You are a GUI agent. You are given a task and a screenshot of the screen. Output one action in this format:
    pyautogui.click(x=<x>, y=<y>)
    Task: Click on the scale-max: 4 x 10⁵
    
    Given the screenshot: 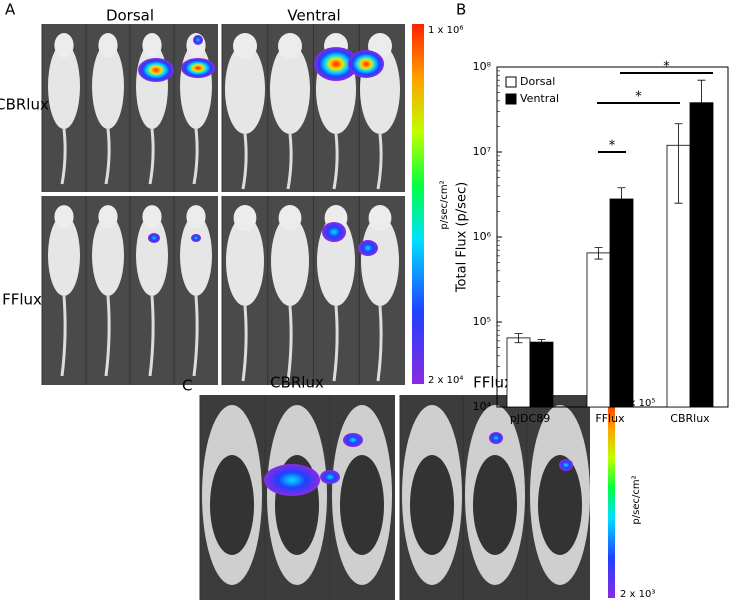 What is the action you would take?
    pyautogui.click(x=637, y=403)
    